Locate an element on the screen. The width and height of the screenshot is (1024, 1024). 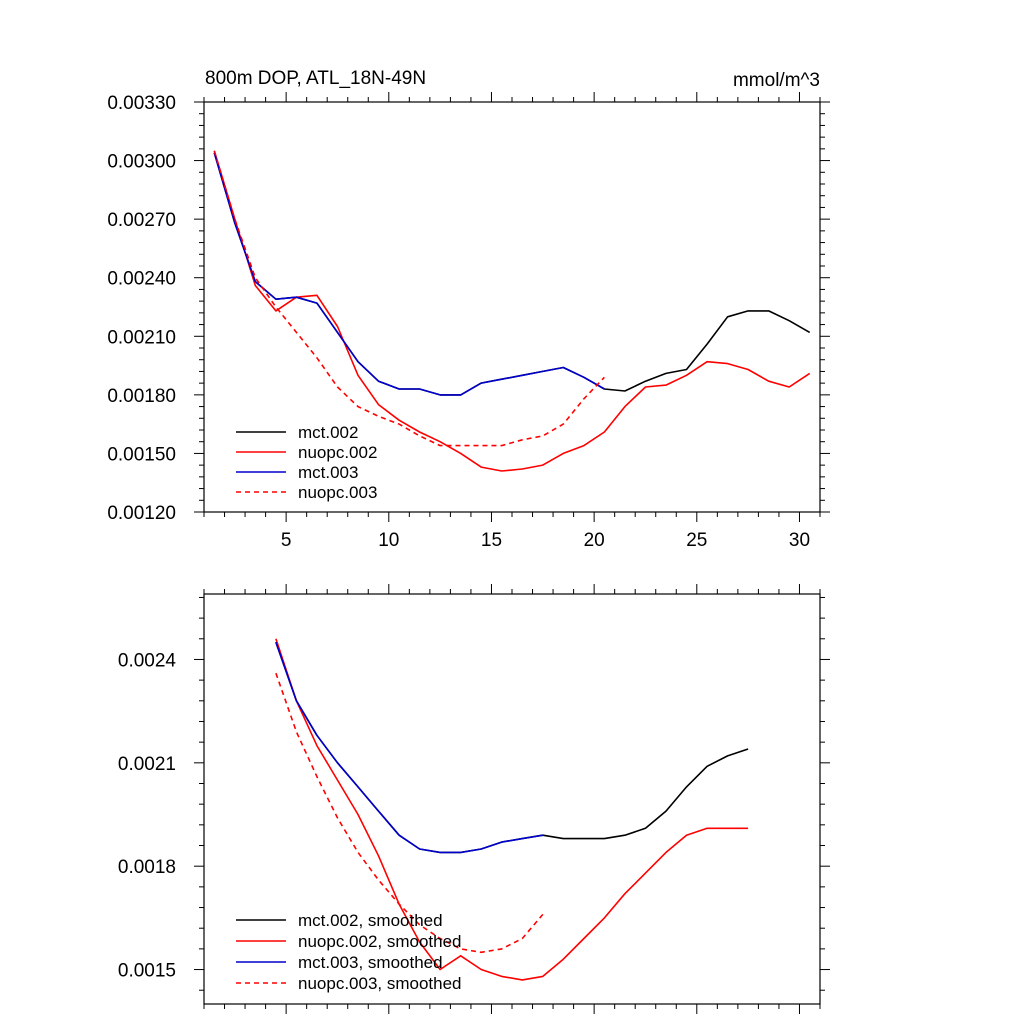
legend-label: nuopc.002, smoothed is located at coordinates (380, 941).